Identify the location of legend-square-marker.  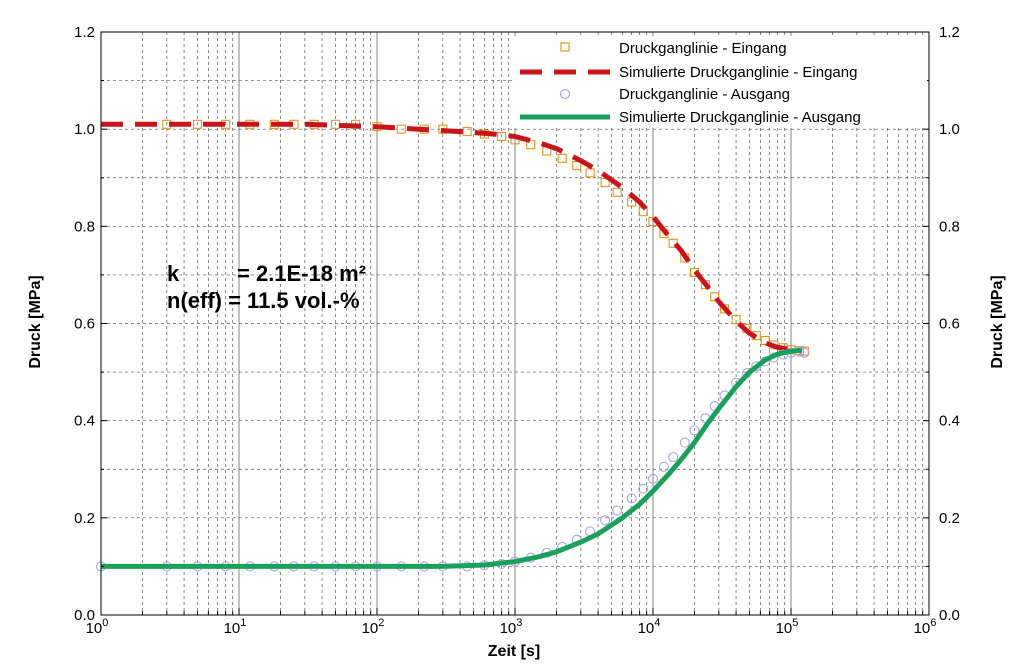
(565, 47).